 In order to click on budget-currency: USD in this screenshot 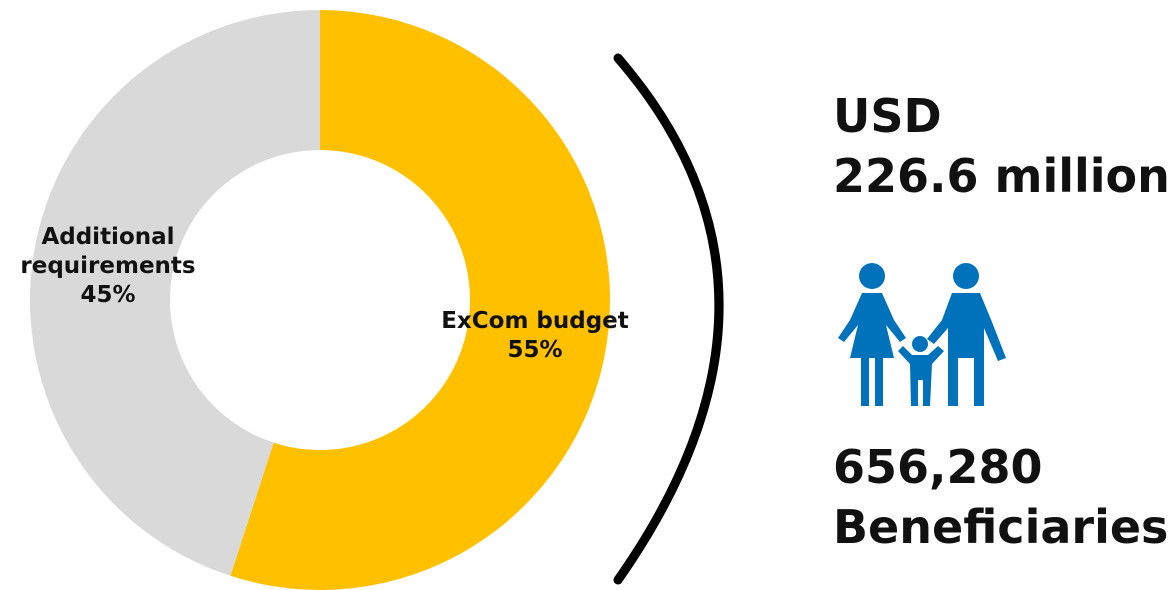, I will do `click(887, 116)`.